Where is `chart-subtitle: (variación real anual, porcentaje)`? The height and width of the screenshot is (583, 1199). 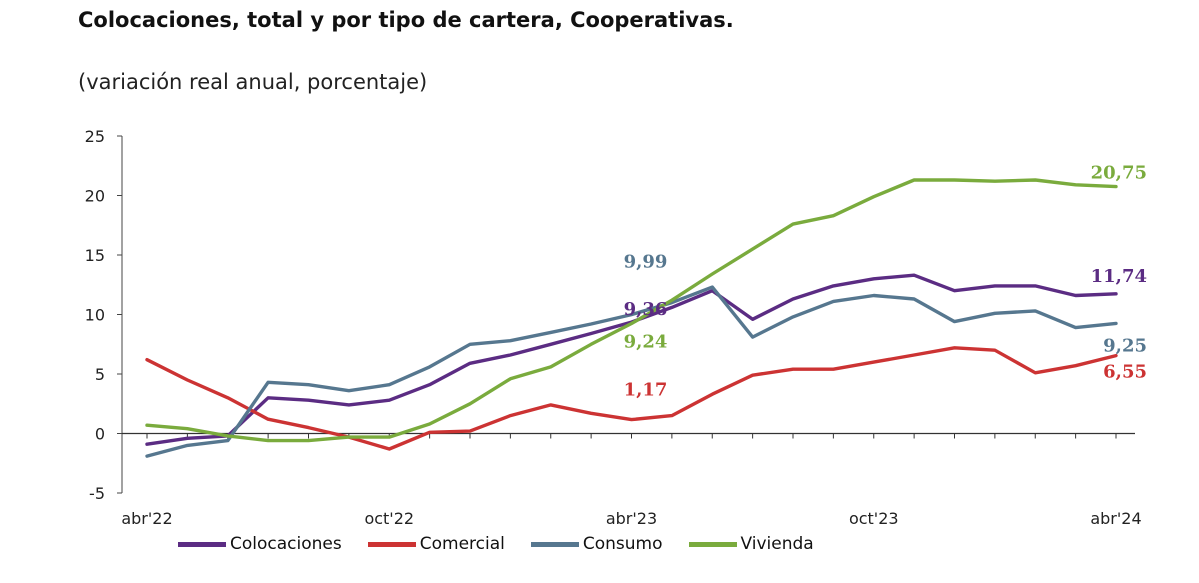
chart-subtitle: (variación real anual, porcentaje) is located at coordinates (253, 82).